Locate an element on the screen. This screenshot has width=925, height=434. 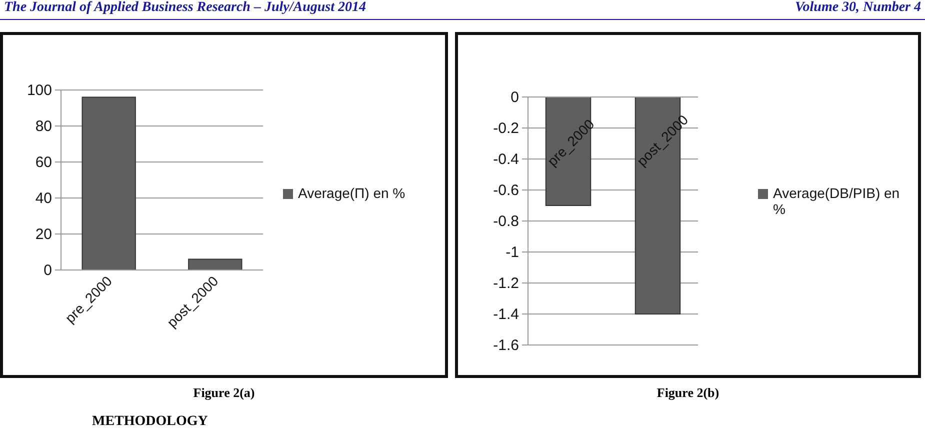
text: Volume 30, Number 4 is located at coordinates (857, 8).